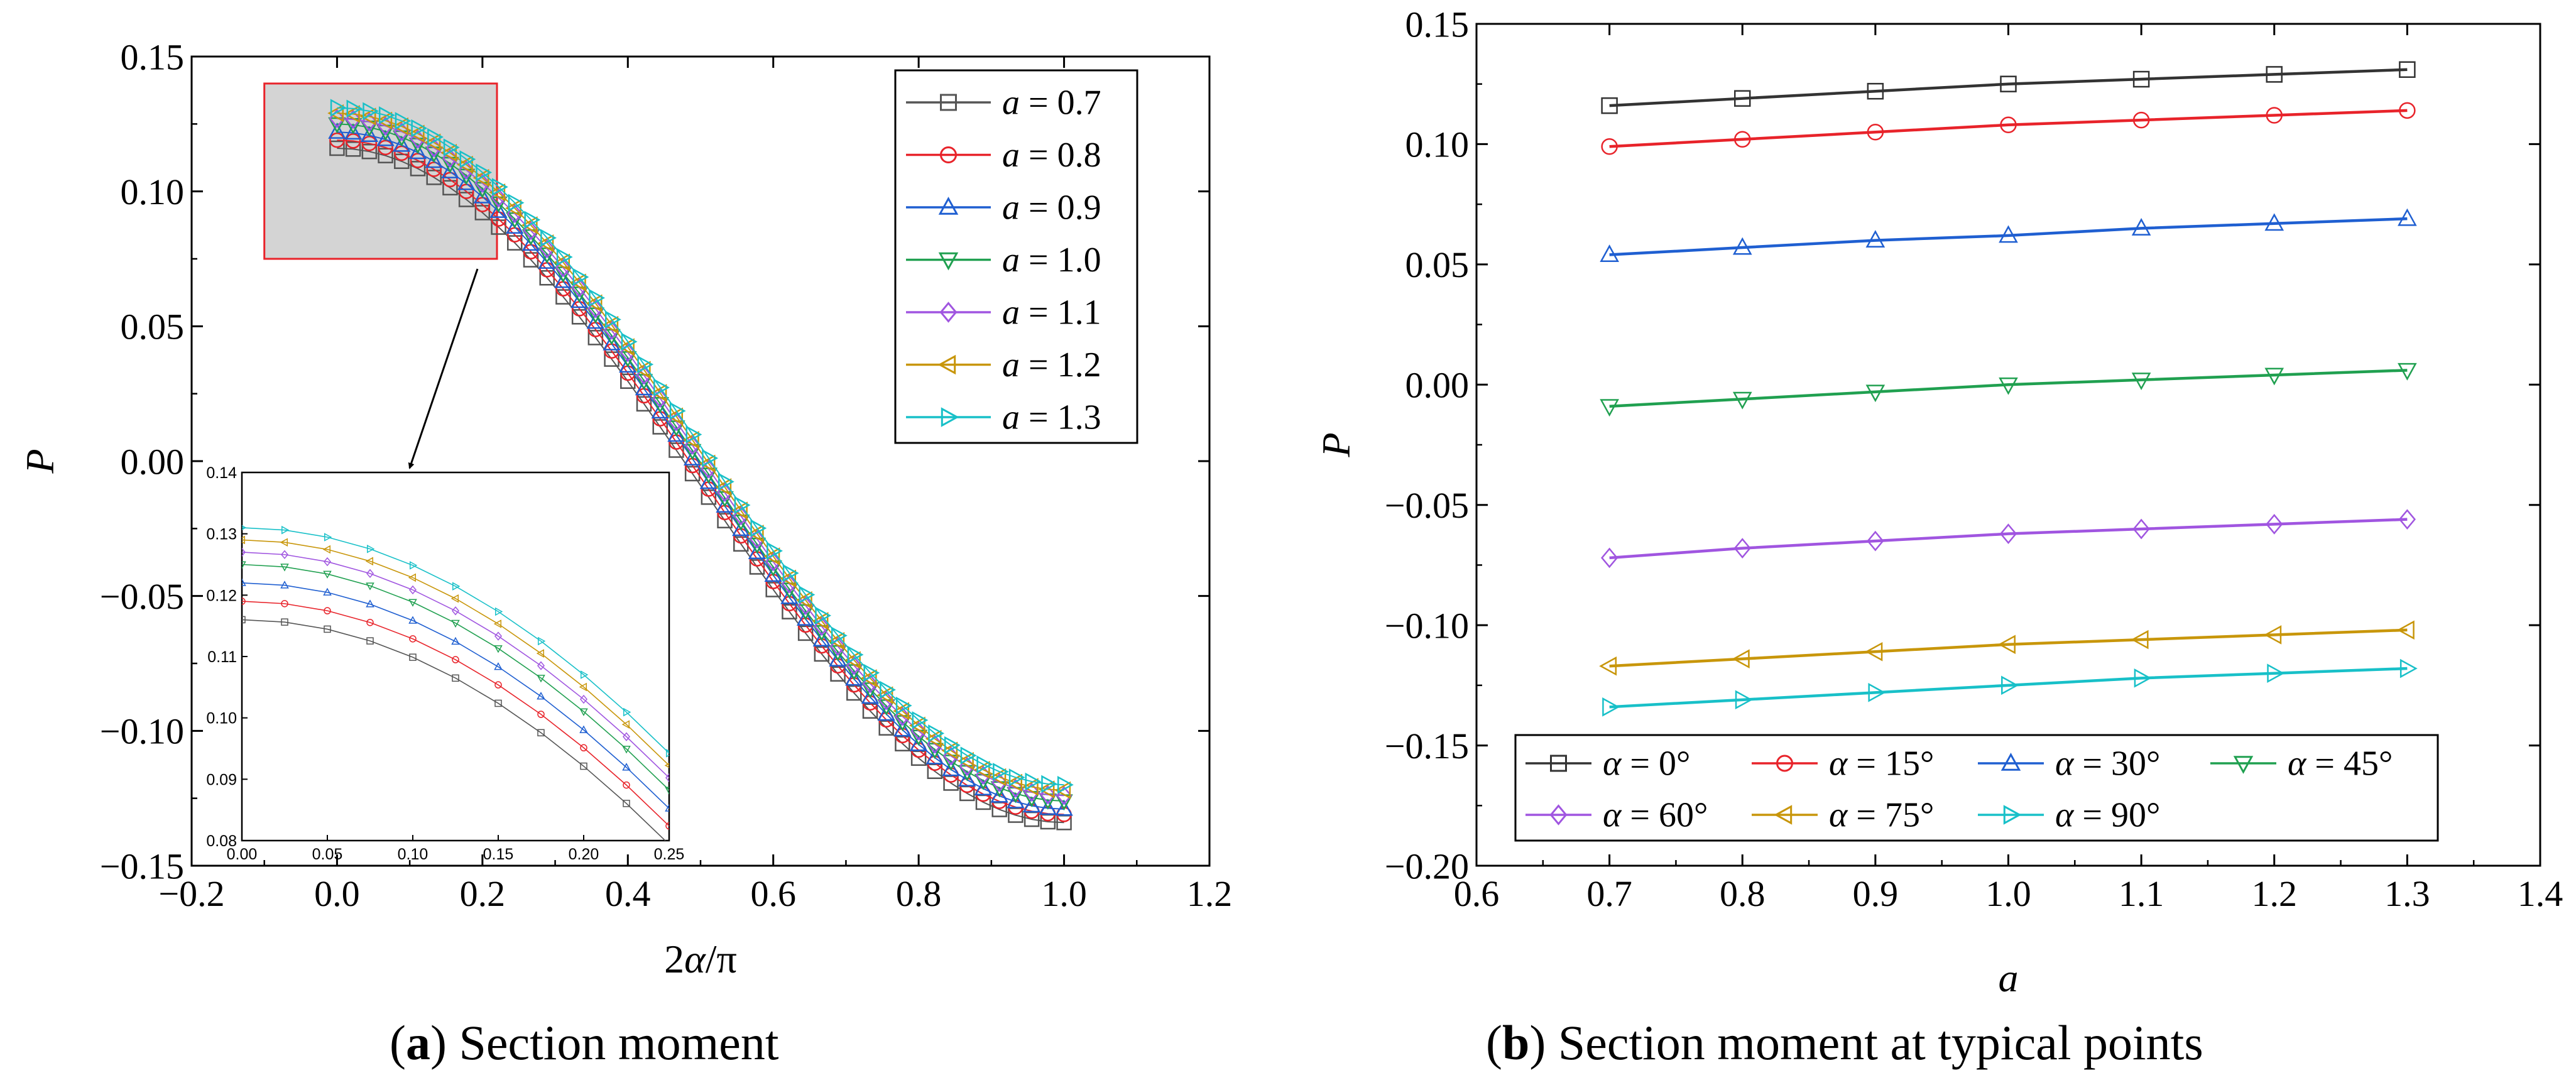 The height and width of the screenshot is (1090, 2576). Describe the element at coordinates (2009, 978) in the screenshot. I see `chart-b-xlabel: a` at that location.